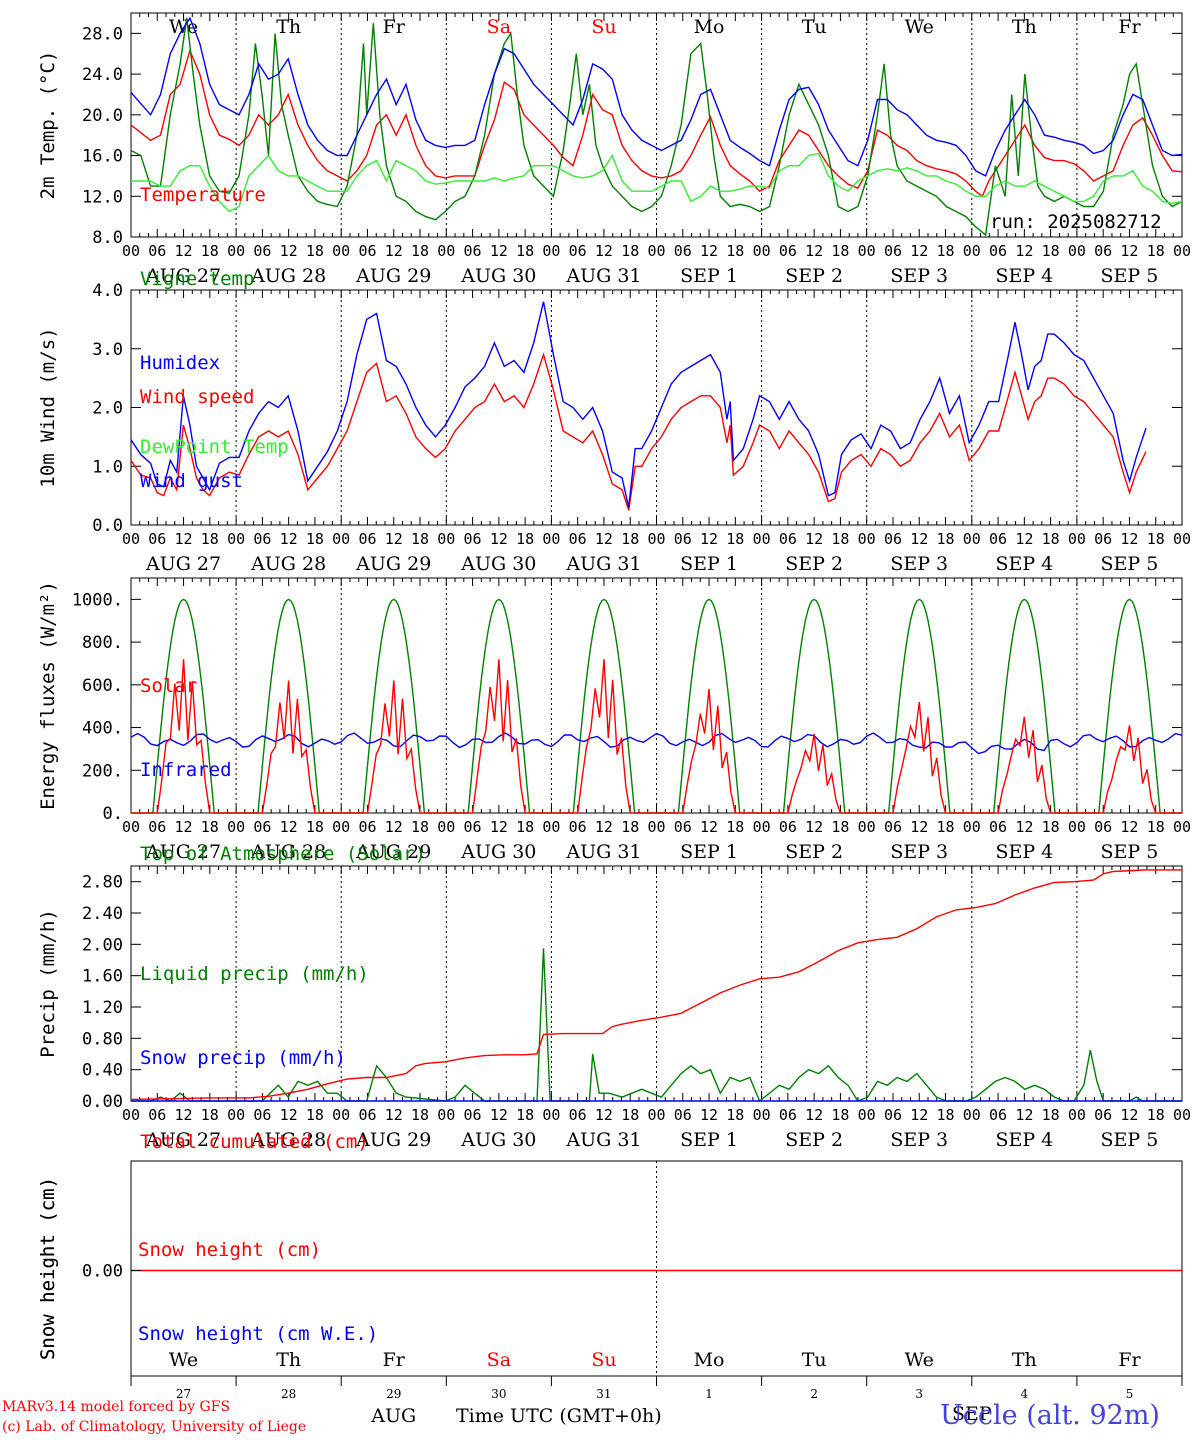 The height and width of the screenshot is (1440, 1194). Describe the element at coordinates (102, 883) in the screenshot. I see `y-tick-label: 2.80` at that location.